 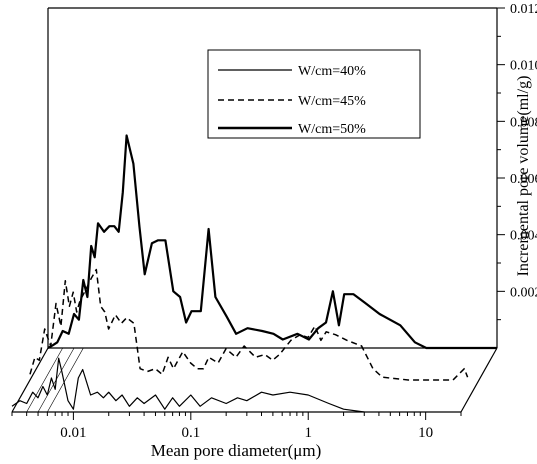 I want to click on y-tick-label: 0.010, so click(x=523, y=66).